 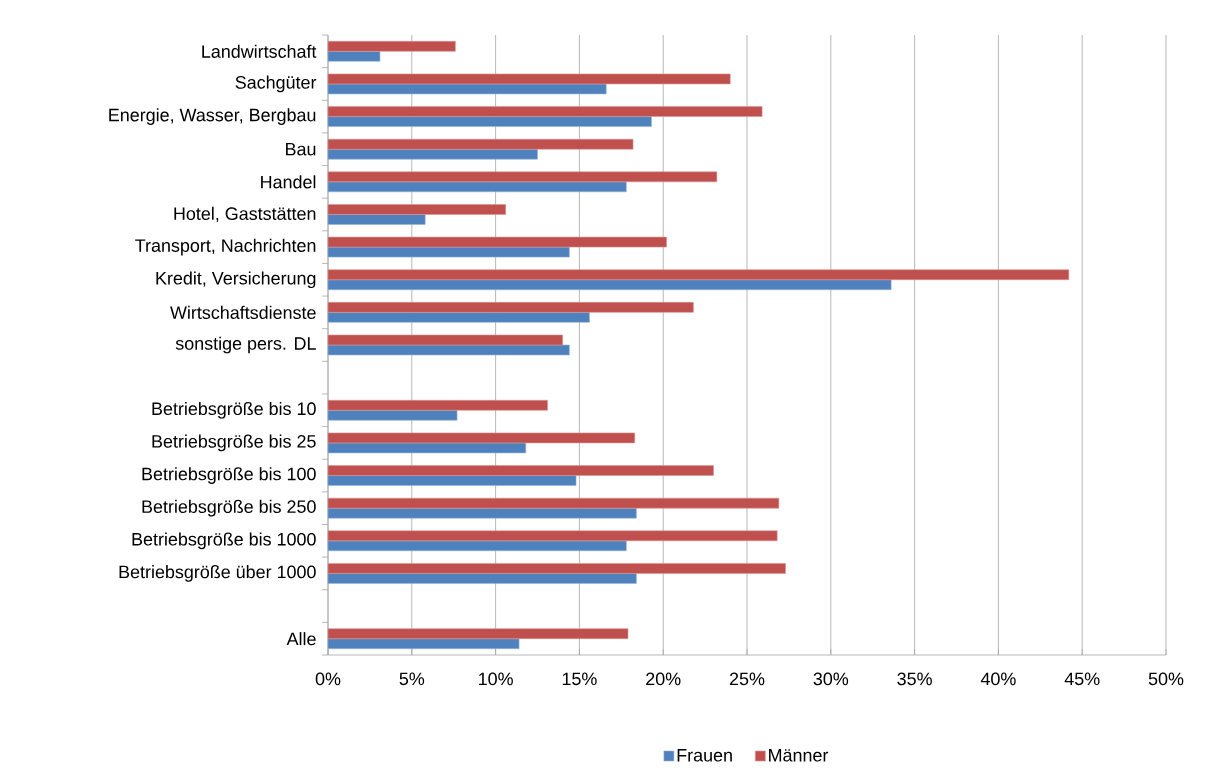 What do you see at coordinates (245, 214) in the screenshot?
I see `y-tick-label: Hotel, Gaststätten` at bounding box center [245, 214].